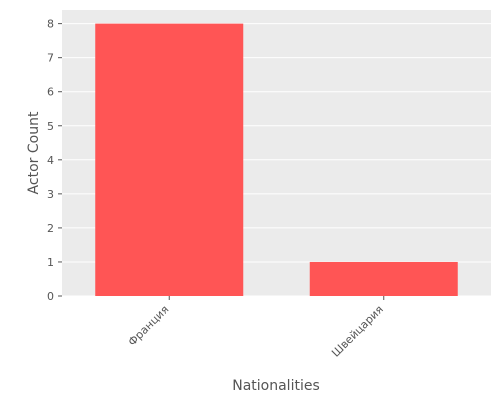 This screenshot has height=400, width=500. I want to click on y-tick-label: 8, so click(50, 24).